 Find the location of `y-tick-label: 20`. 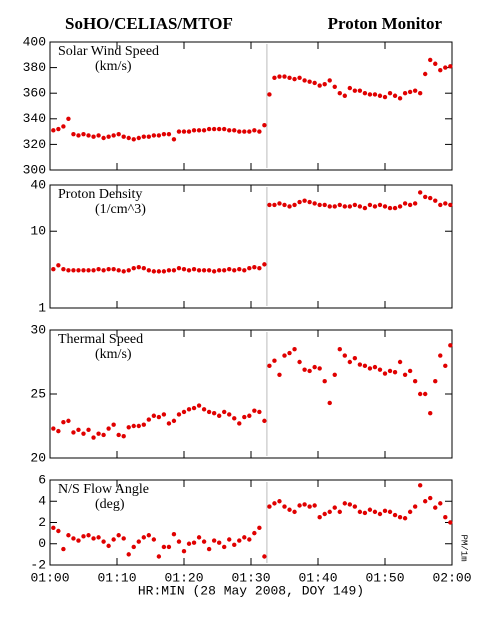

y-tick-label: 20 is located at coordinates (38, 457).